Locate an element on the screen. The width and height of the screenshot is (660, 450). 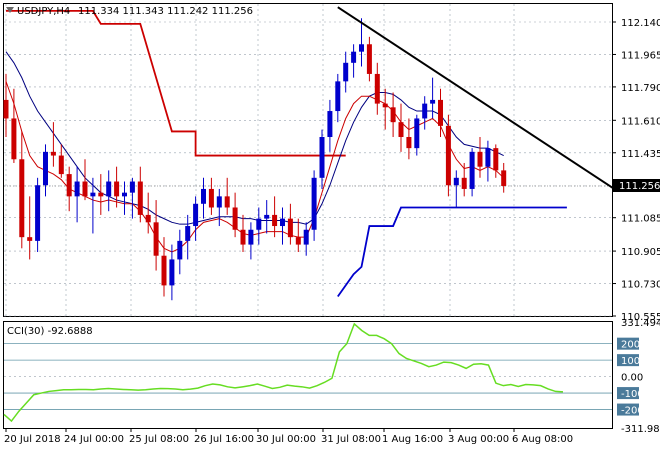
cci-label: CCI(30) -92.6888 is located at coordinates (50, 331).